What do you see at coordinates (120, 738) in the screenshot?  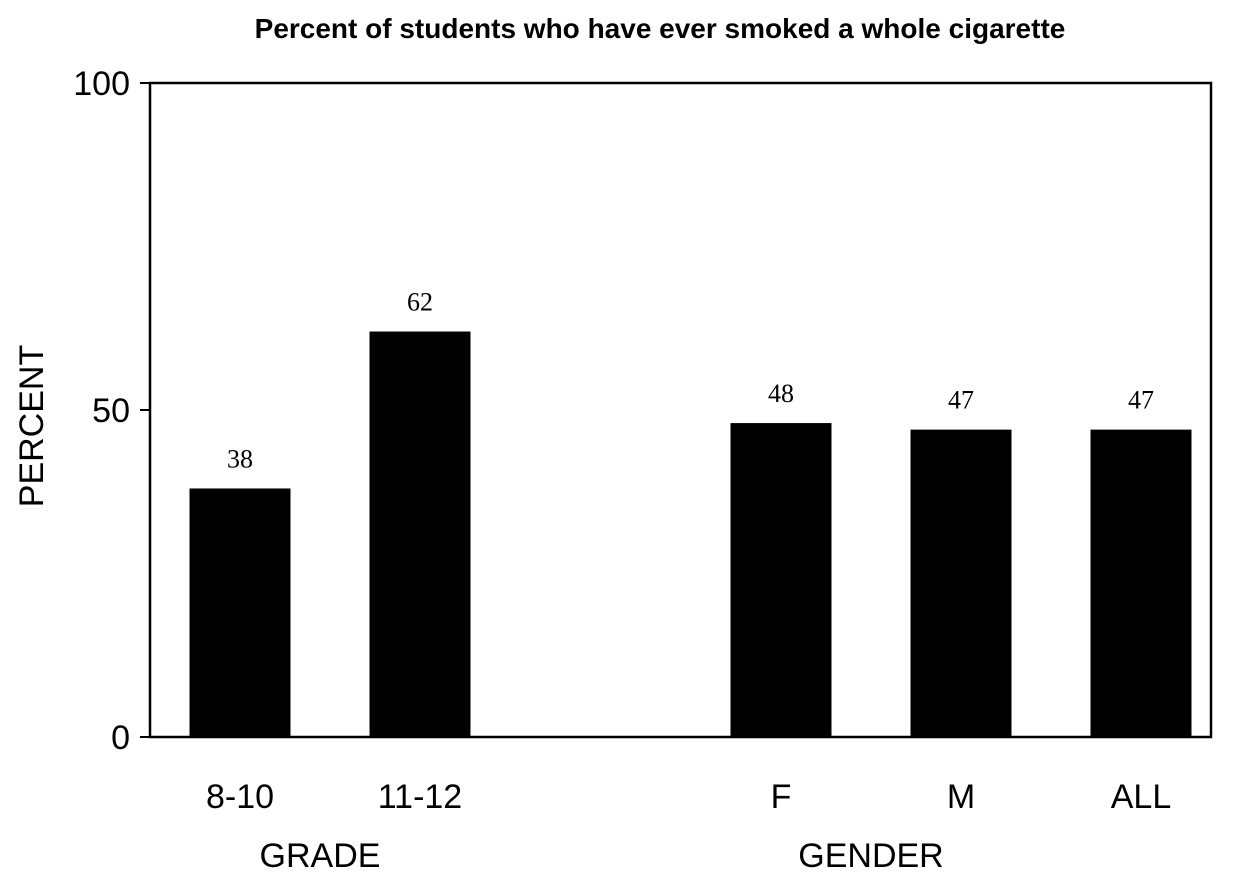 I see `y-tick-label: 0` at bounding box center [120, 738].